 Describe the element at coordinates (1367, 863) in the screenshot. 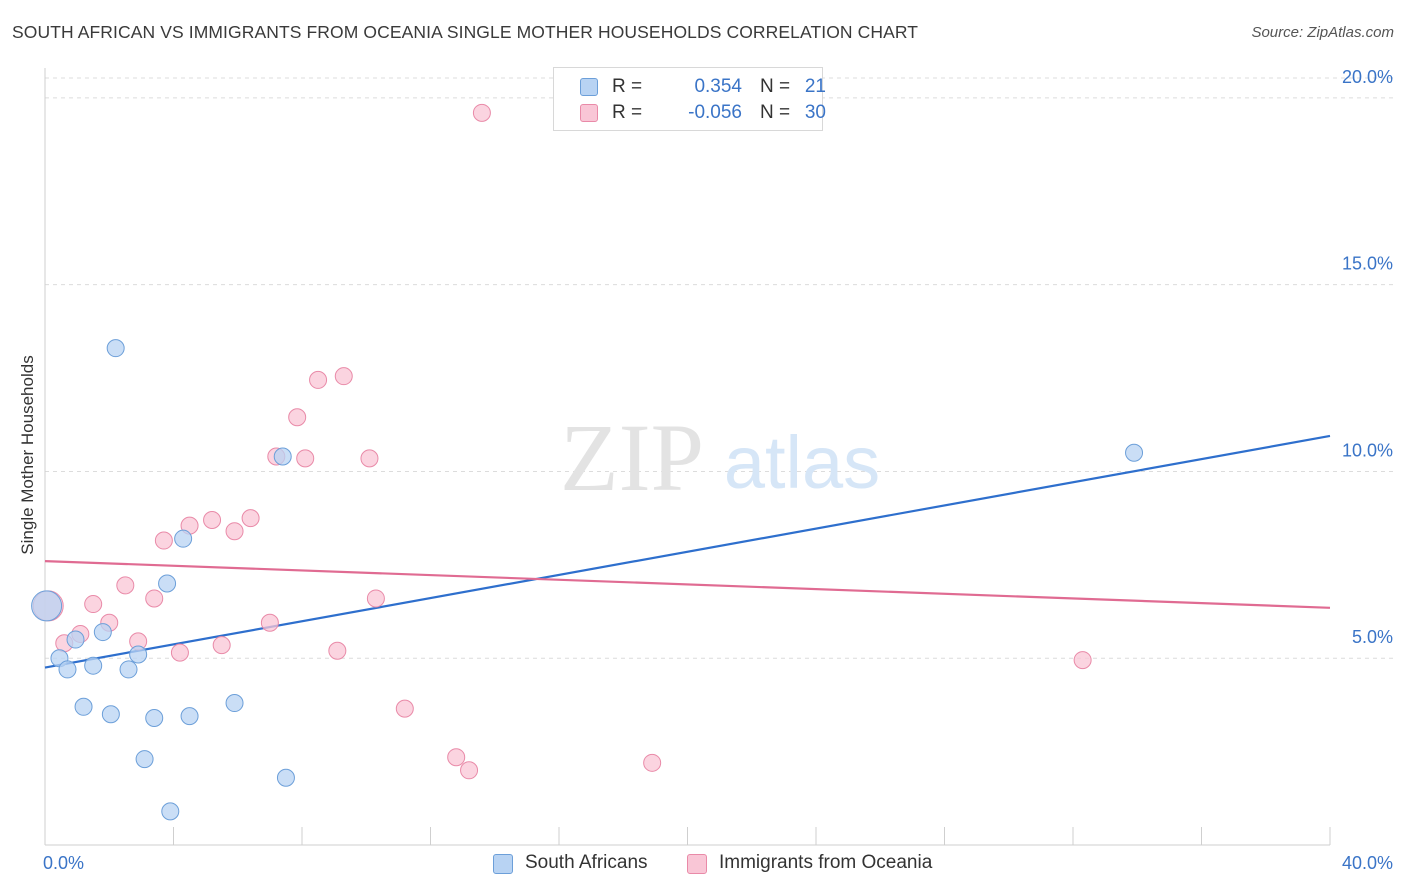

I see `x-tick-label-max: 40.0%` at that location.